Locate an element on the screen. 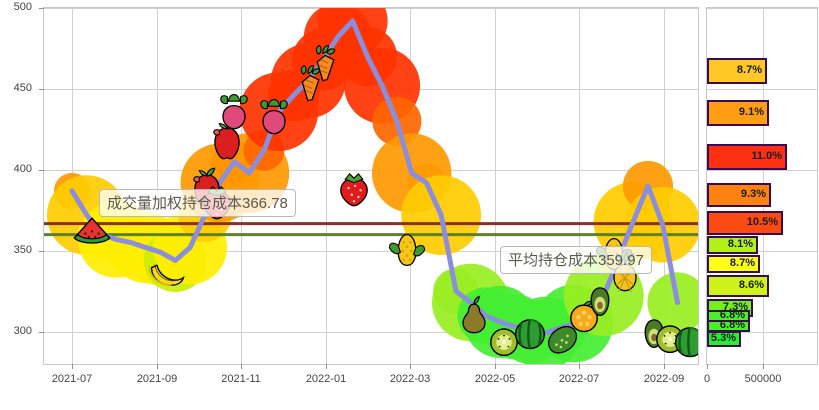 This screenshot has width=819, height=410. x-tick-label: 2022-09 is located at coordinates (664, 379).